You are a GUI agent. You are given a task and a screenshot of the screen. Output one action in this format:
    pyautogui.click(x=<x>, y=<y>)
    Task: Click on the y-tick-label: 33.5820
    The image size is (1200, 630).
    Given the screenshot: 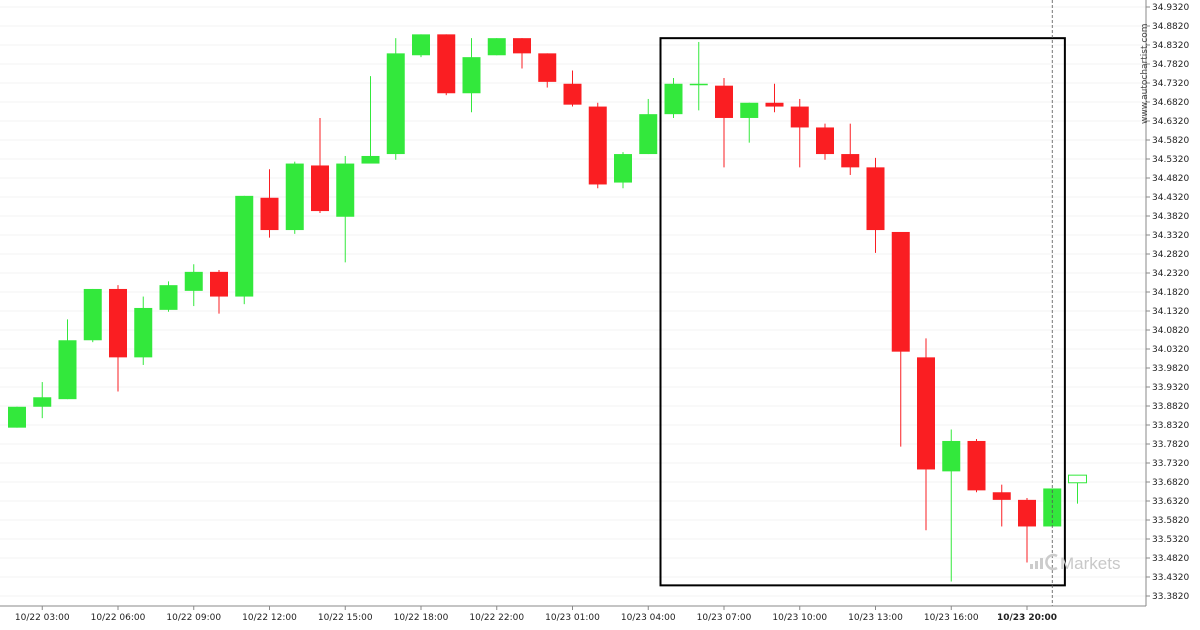 What is the action you would take?
    pyautogui.click(x=1170, y=521)
    